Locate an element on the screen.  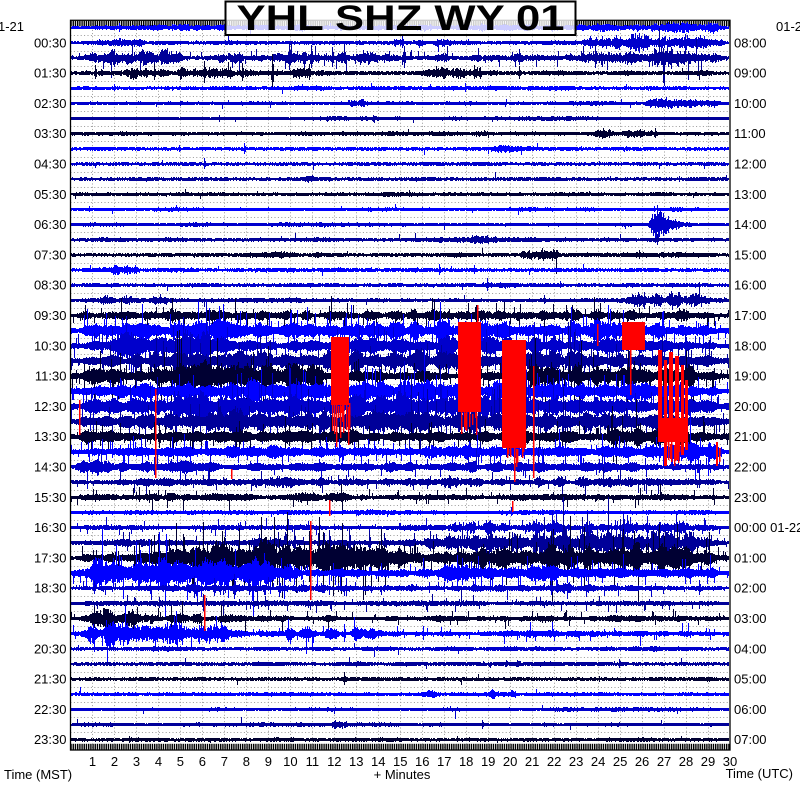
svg-text: 29 is located at coordinates (708, 761).